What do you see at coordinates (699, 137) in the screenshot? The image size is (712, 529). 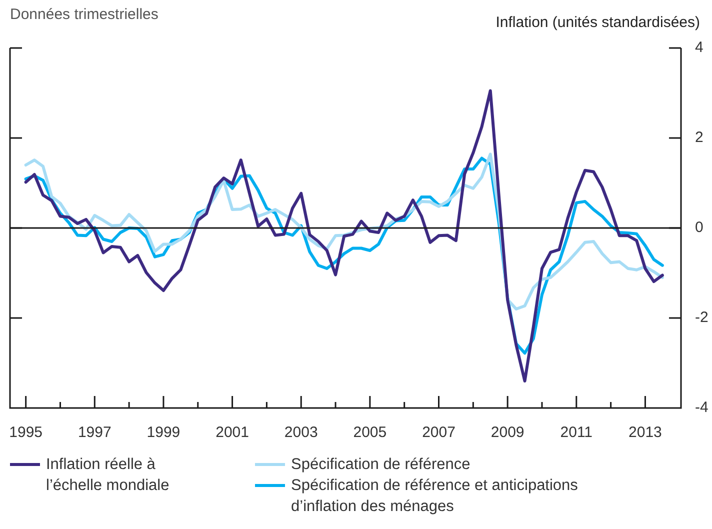 I see `y-tick-label: 2` at bounding box center [699, 137].